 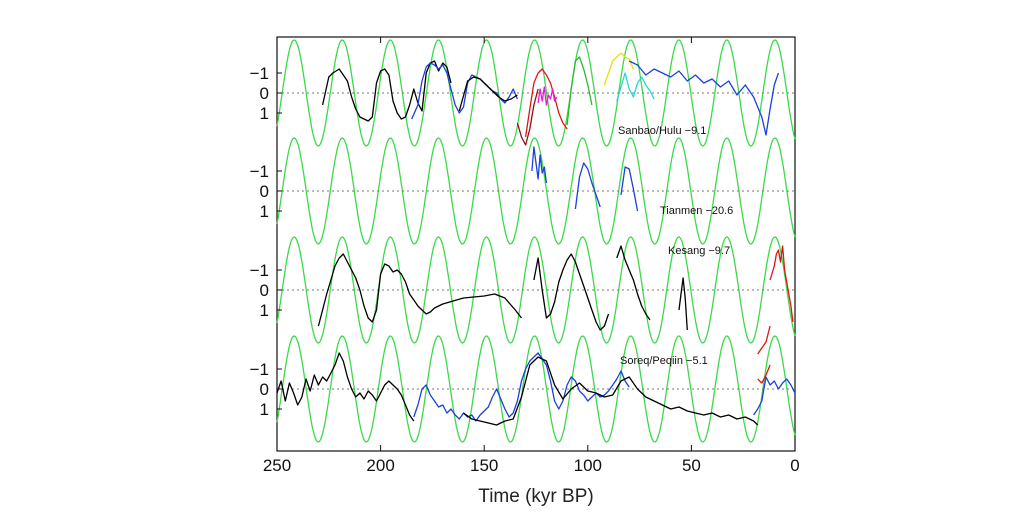 What do you see at coordinates (579, 91) in the screenshot?
I see `series-sanbao-hulu-green` at bounding box center [579, 91].